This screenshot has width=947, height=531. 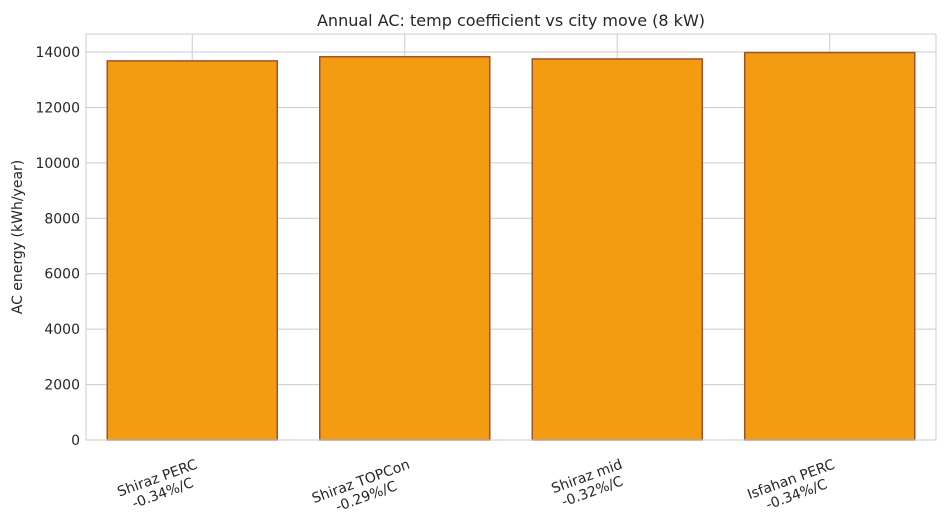 What do you see at coordinates (589, 484) in the screenshot?
I see `x-tick-label: Shiraz mid-0.32%/C` at bounding box center [589, 484].